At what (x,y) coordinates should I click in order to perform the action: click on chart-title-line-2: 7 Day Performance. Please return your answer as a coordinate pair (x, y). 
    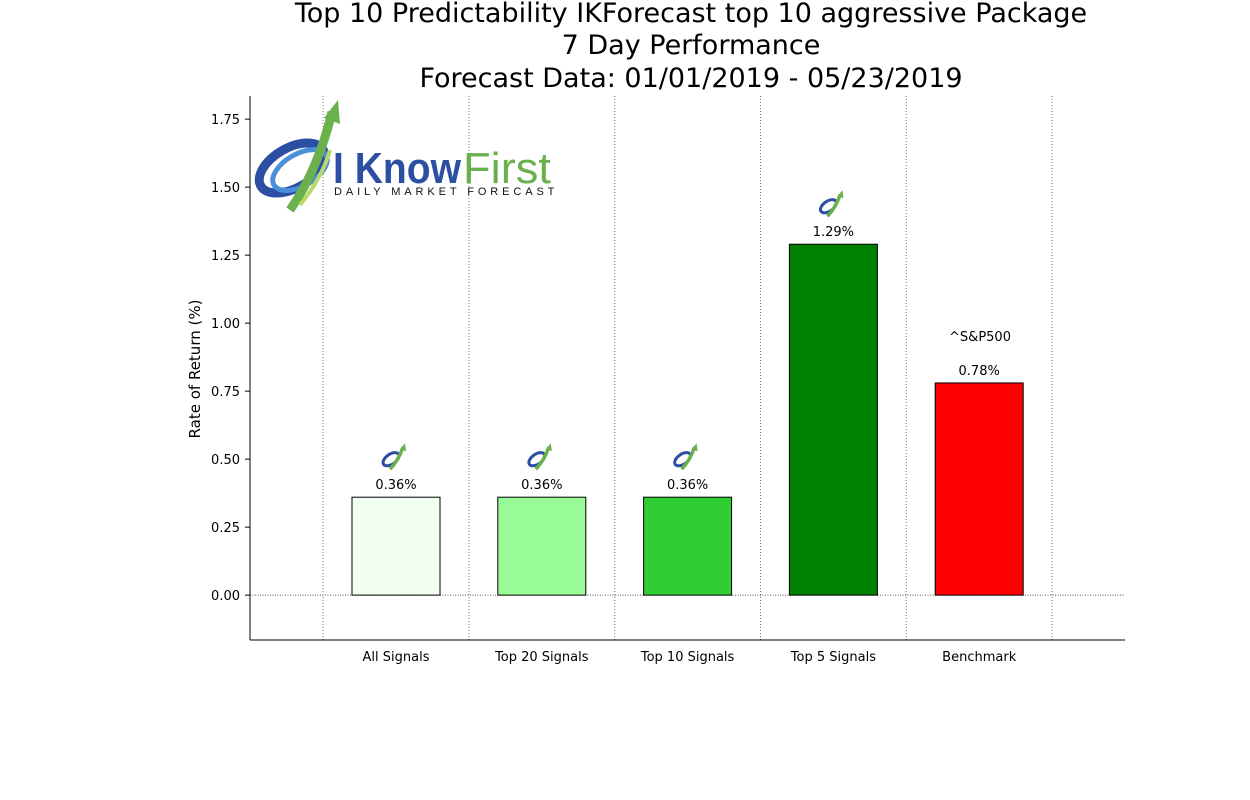
    Looking at the image, I should click on (691, 45).